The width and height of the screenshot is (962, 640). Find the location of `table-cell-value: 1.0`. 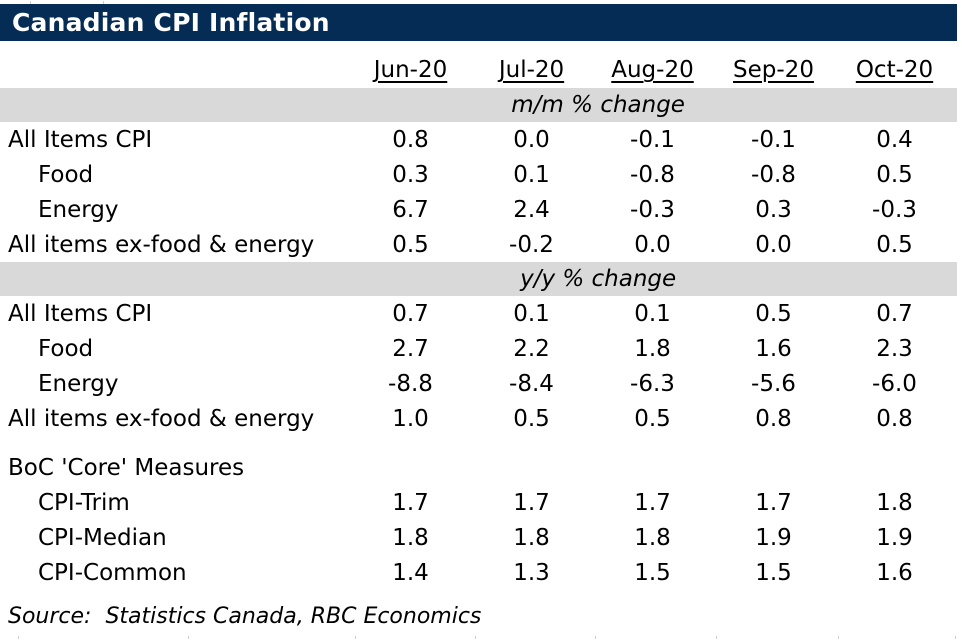

table-cell-value: 1.0 is located at coordinates (410, 418).